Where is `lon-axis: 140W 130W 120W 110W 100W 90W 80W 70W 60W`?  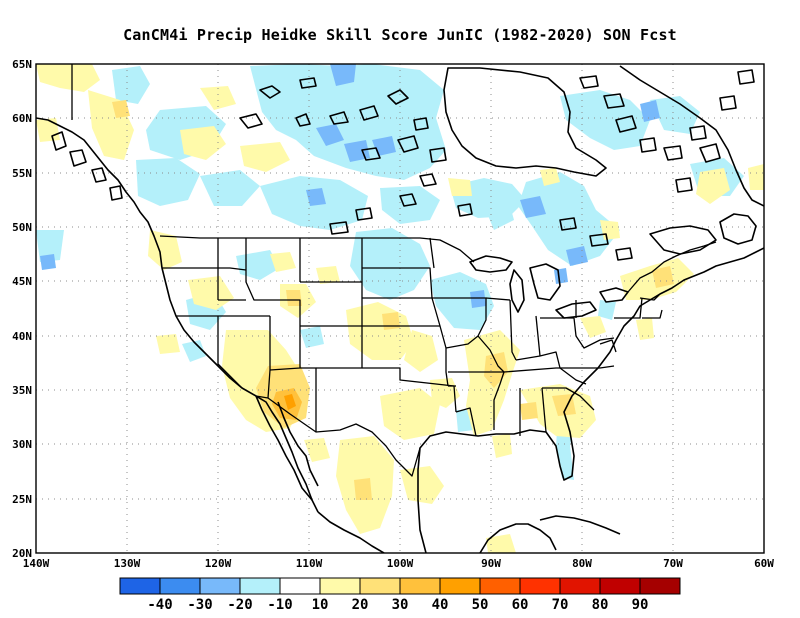 lon-axis: 140W 130W 120W 110W 100W 90W 80W 70W 60W is located at coordinates (399, 563).